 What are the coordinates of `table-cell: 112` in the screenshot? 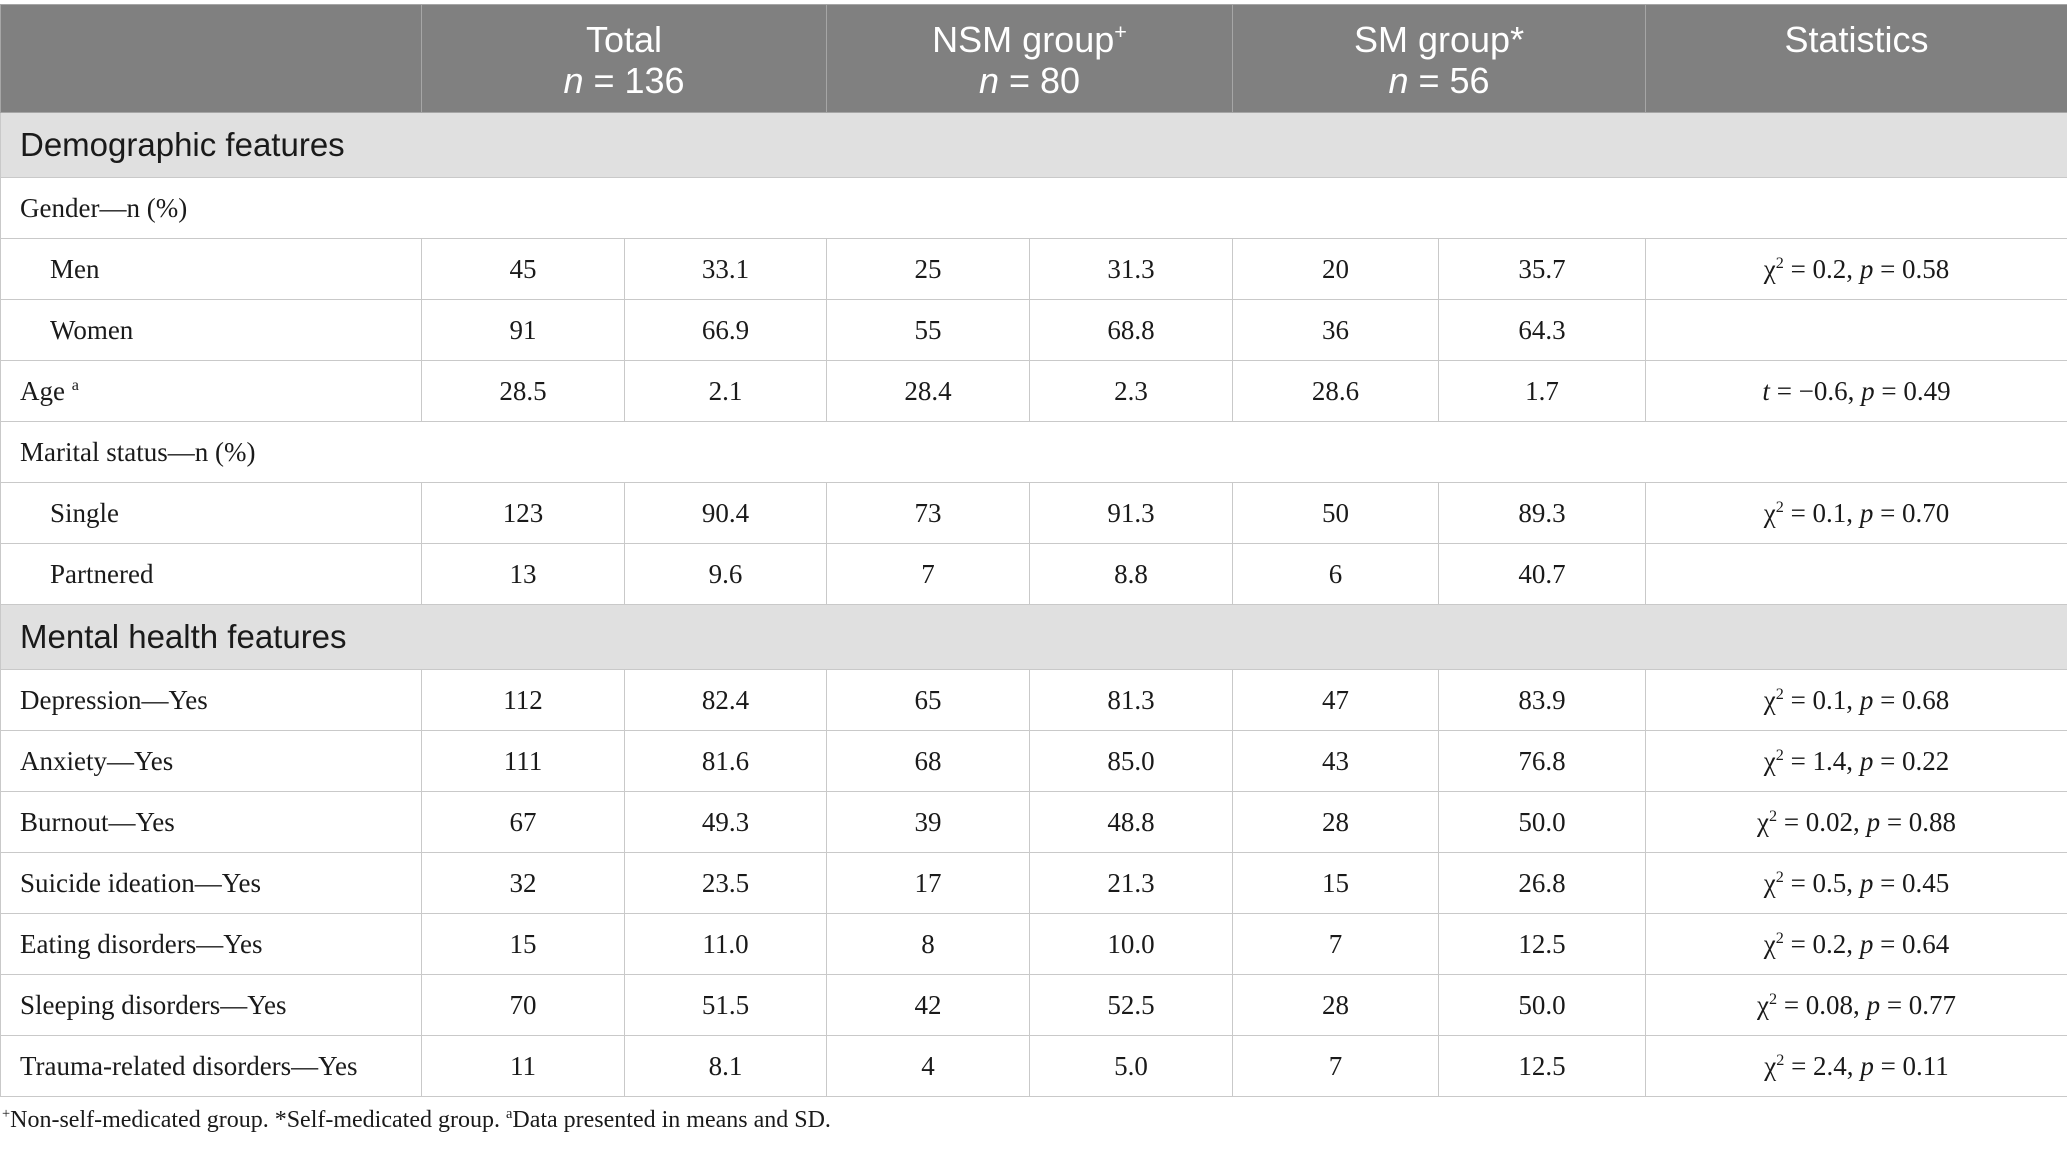 It's located at (523, 700).